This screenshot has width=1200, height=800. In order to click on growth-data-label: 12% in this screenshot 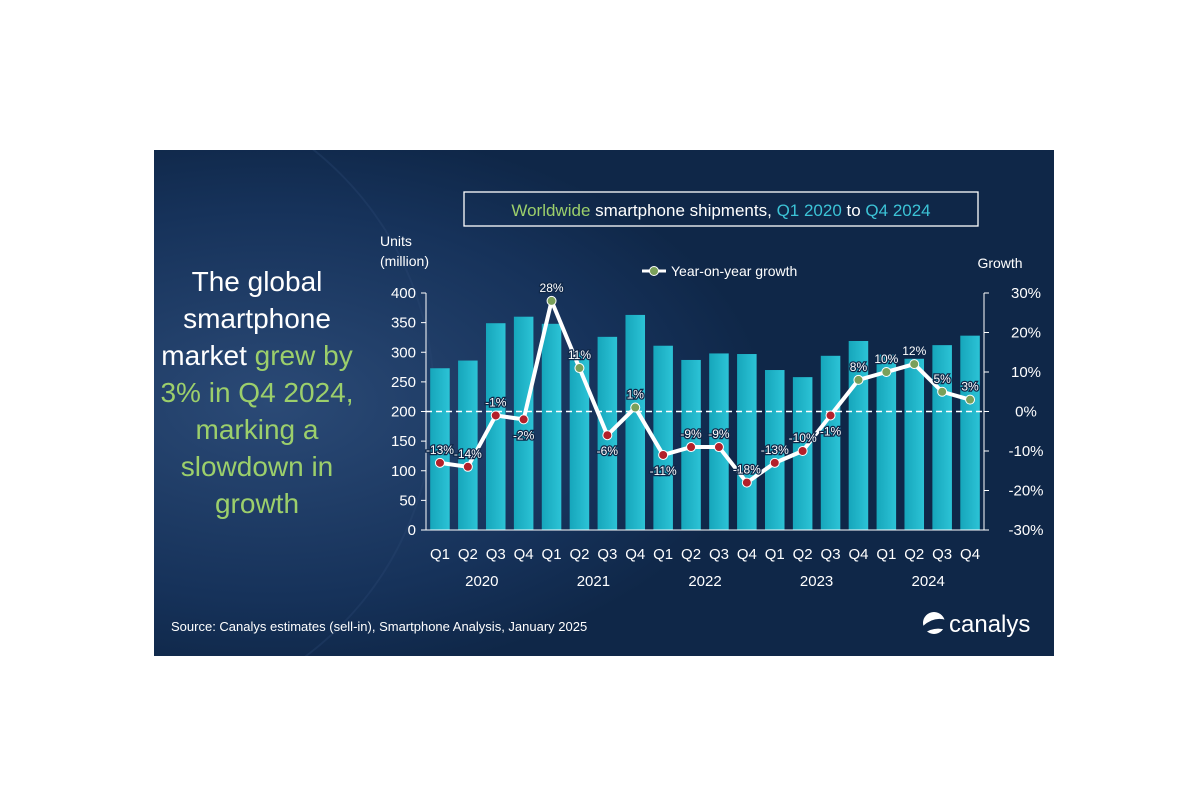, I will do `click(914, 351)`.